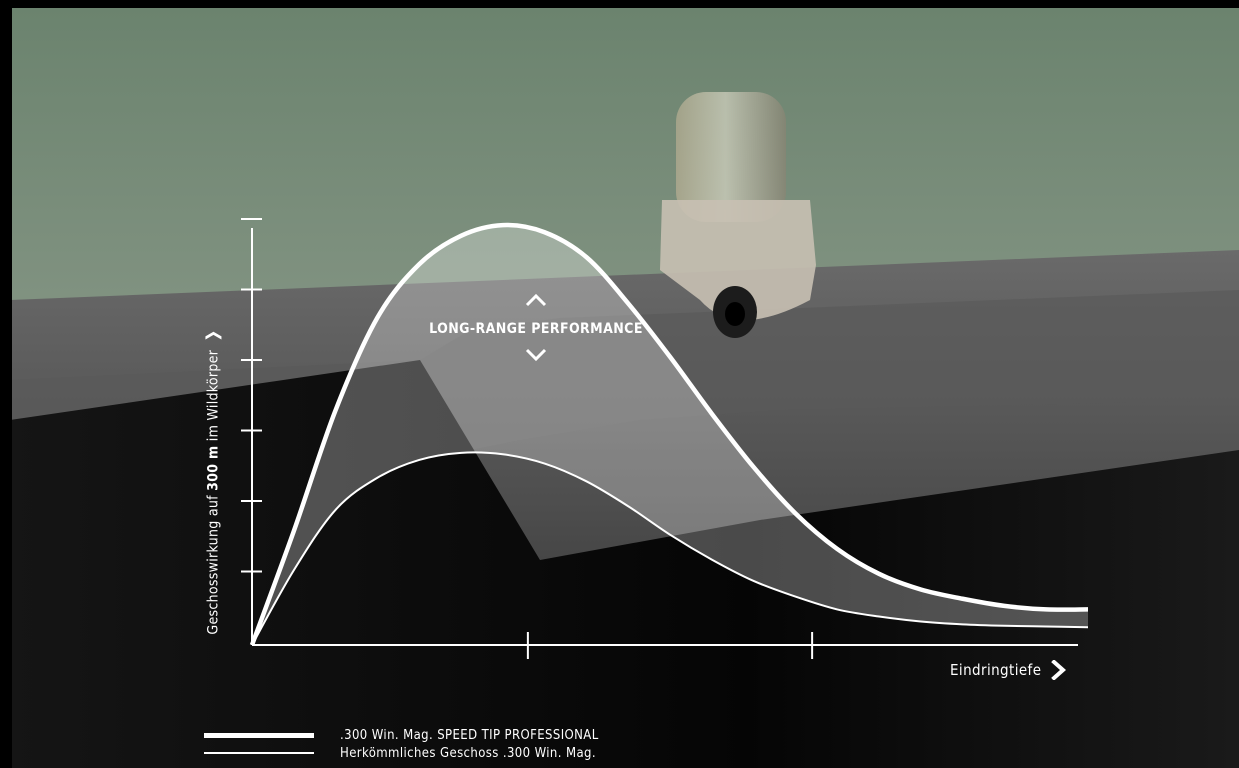  What do you see at coordinates (996, 670) in the screenshot?
I see `x-axis-label-text: Eindringtiefe` at bounding box center [996, 670].